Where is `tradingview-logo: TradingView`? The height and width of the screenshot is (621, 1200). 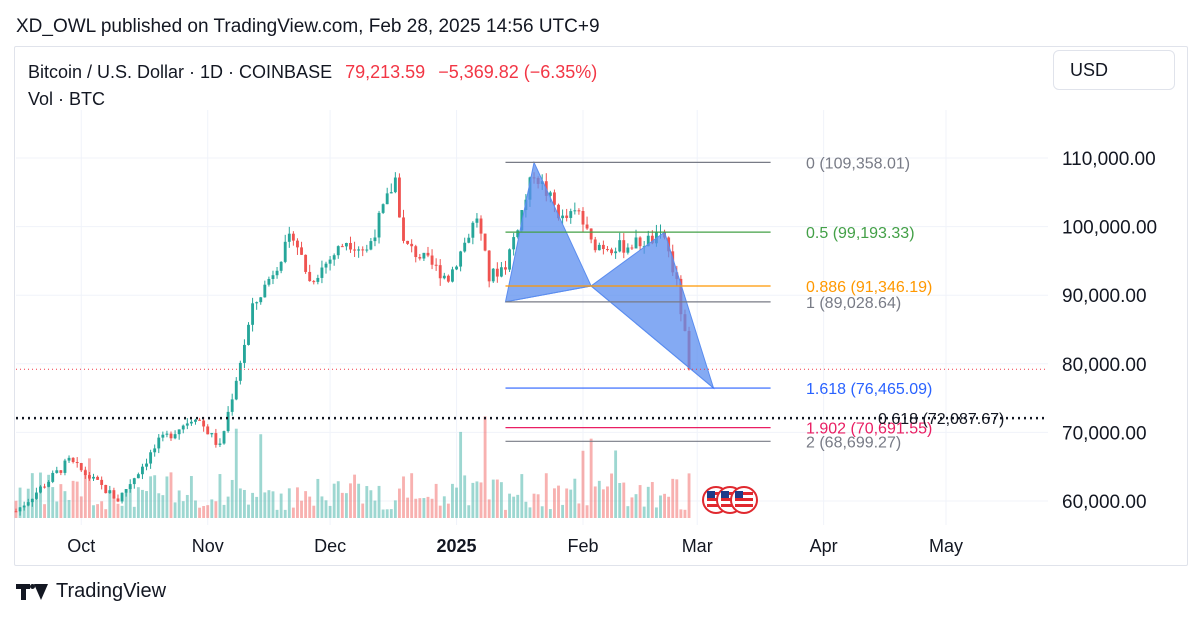 tradingview-logo: TradingView is located at coordinates (91, 591).